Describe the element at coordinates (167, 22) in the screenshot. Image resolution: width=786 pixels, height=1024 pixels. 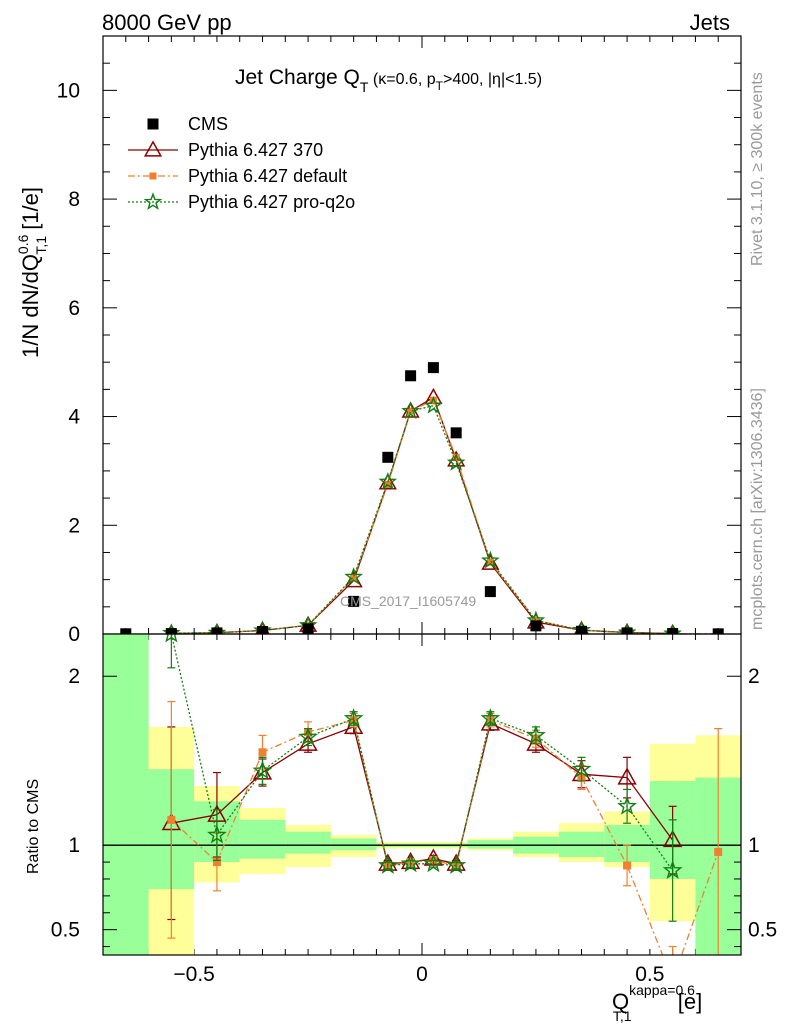
I see `header-left: 8000 GeV pp` at that location.